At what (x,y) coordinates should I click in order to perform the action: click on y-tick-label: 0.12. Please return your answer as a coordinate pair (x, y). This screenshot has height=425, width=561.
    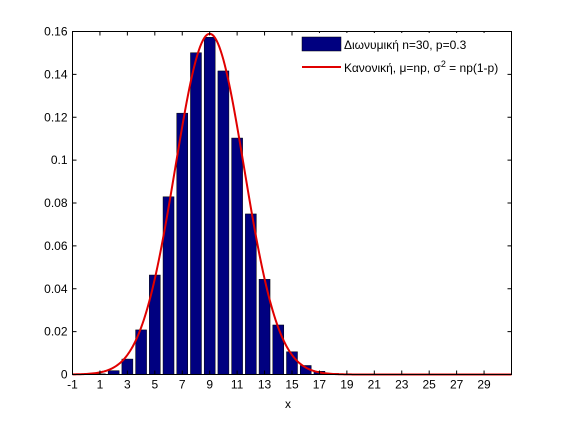
    Looking at the image, I should click on (56, 117).